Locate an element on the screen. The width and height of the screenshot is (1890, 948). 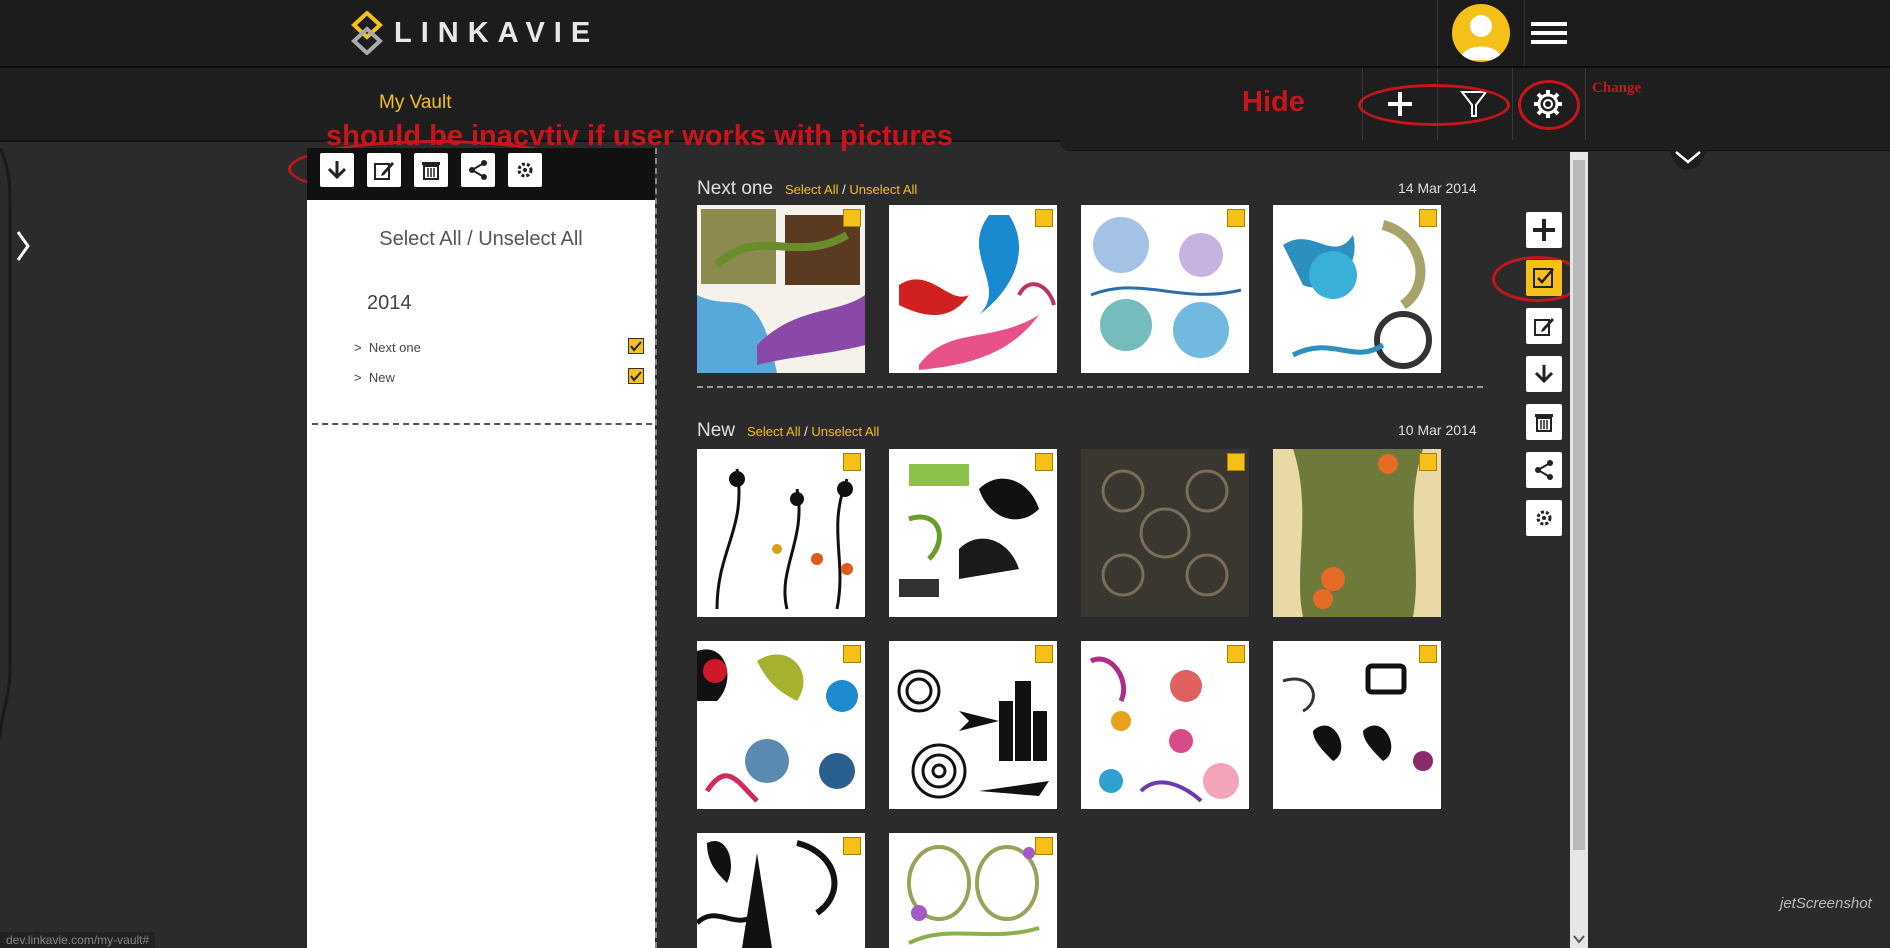
ornament-frame-image is located at coordinates (1357, 725).